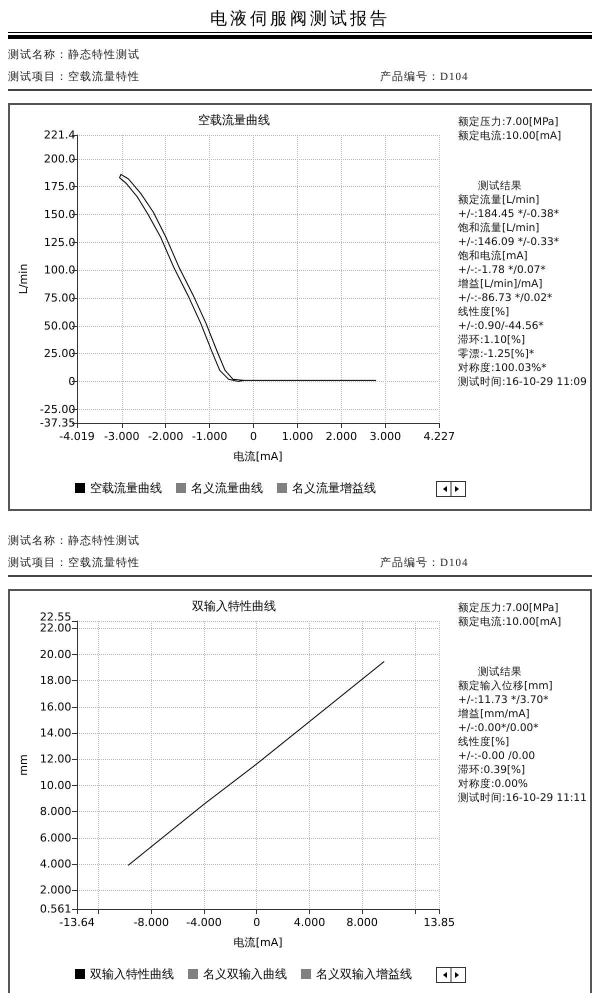  I want to click on text: +/-:-0.00 /0.00, so click(497, 756).